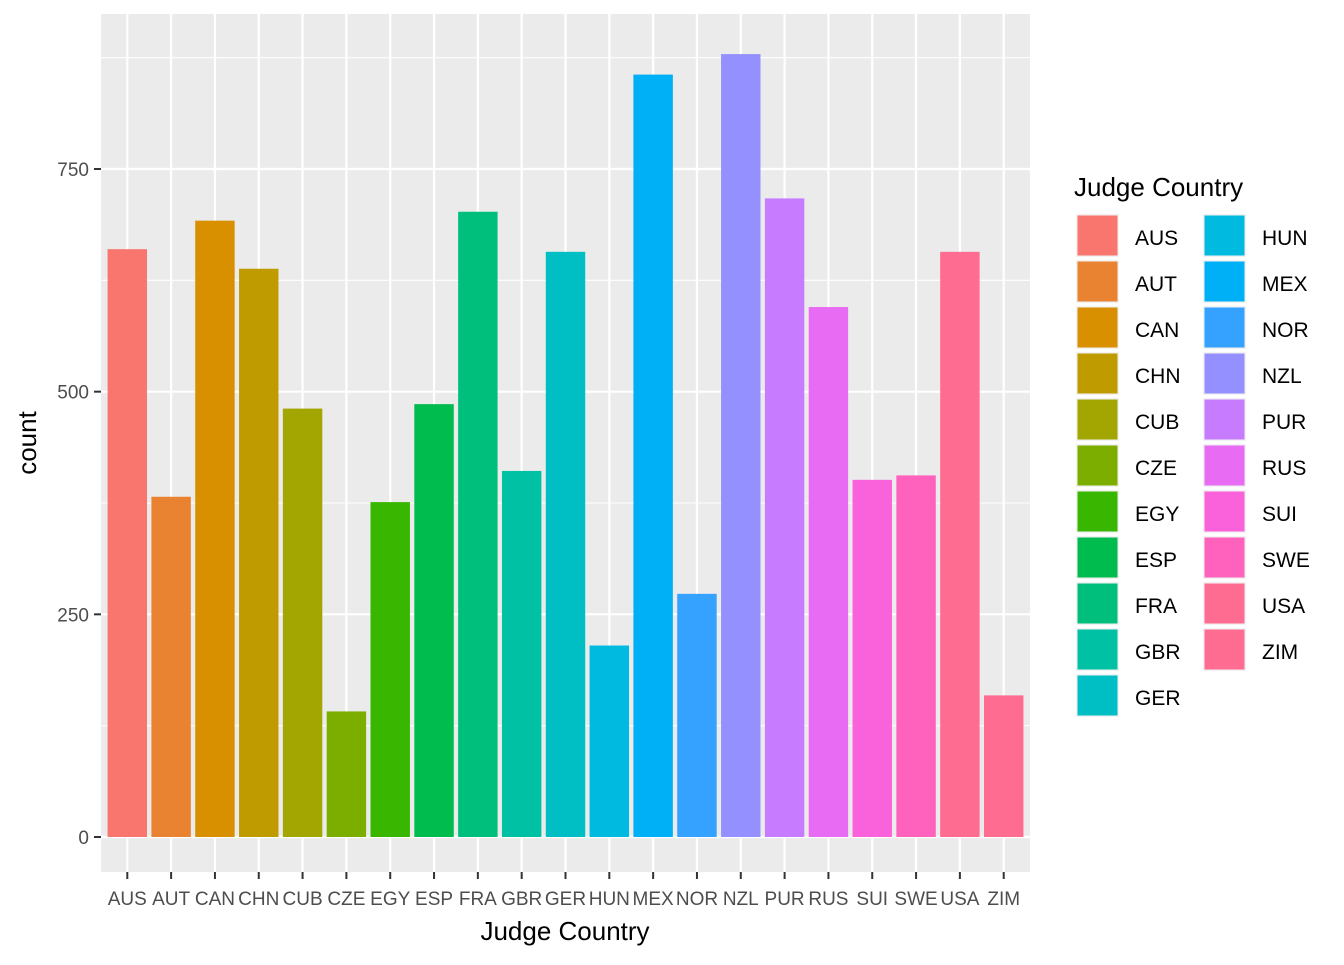 Image resolution: width=1344 pixels, height=965 pixels. I want to click on y-tick-label: 500, so click(73, 393).